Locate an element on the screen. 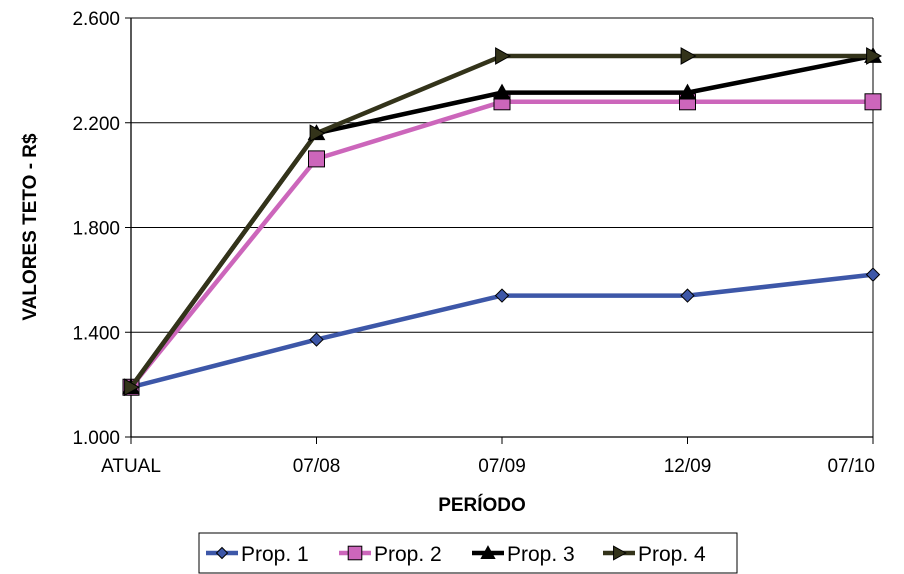  x-tick-label: 12/09 is located at coordinates (688, 466).